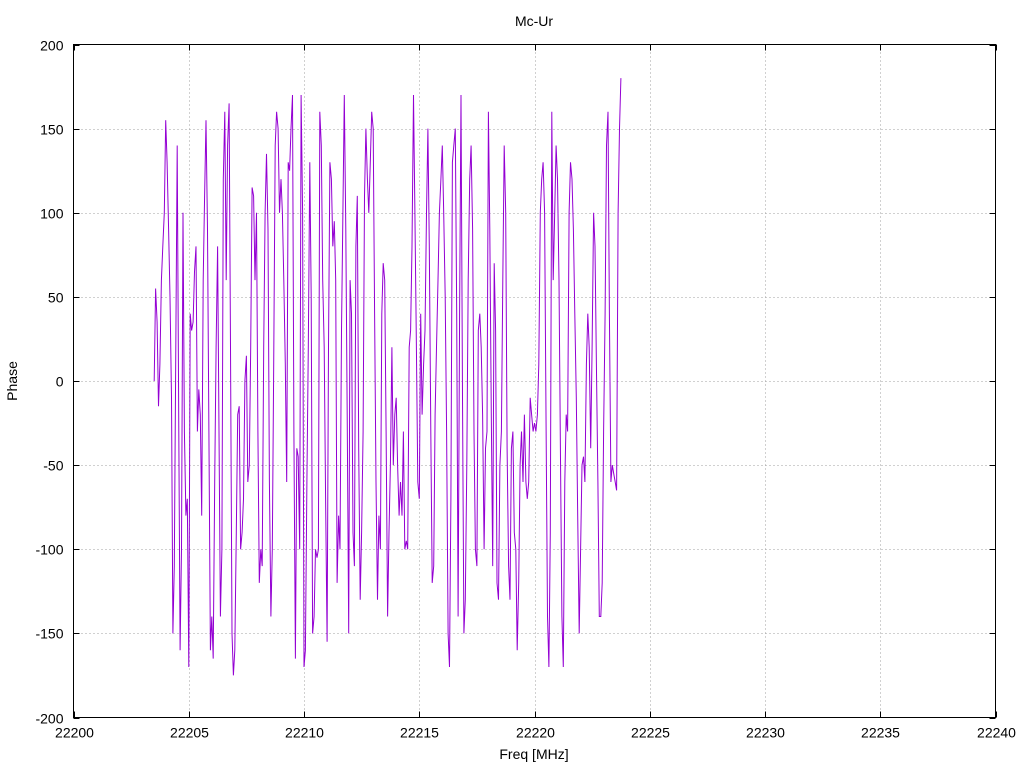  What do you see at coordinates (419, 733) in the screenshot?
I see `x-tick-label: 22215` at bounding box center [419, 733].